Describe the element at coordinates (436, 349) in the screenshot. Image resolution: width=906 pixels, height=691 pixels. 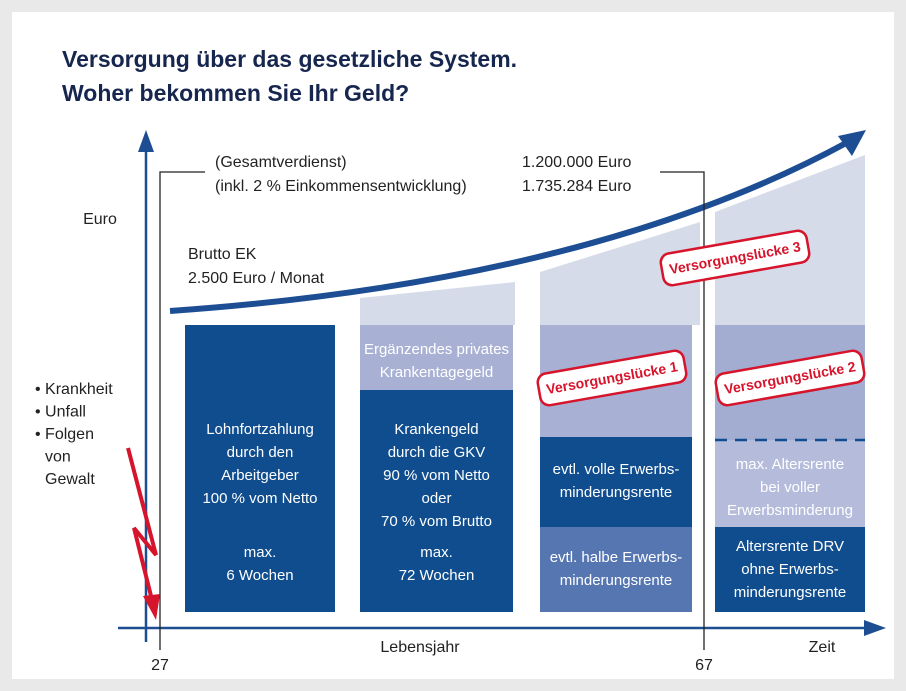
I see `column-text: Ergänzendes privates` at that location.